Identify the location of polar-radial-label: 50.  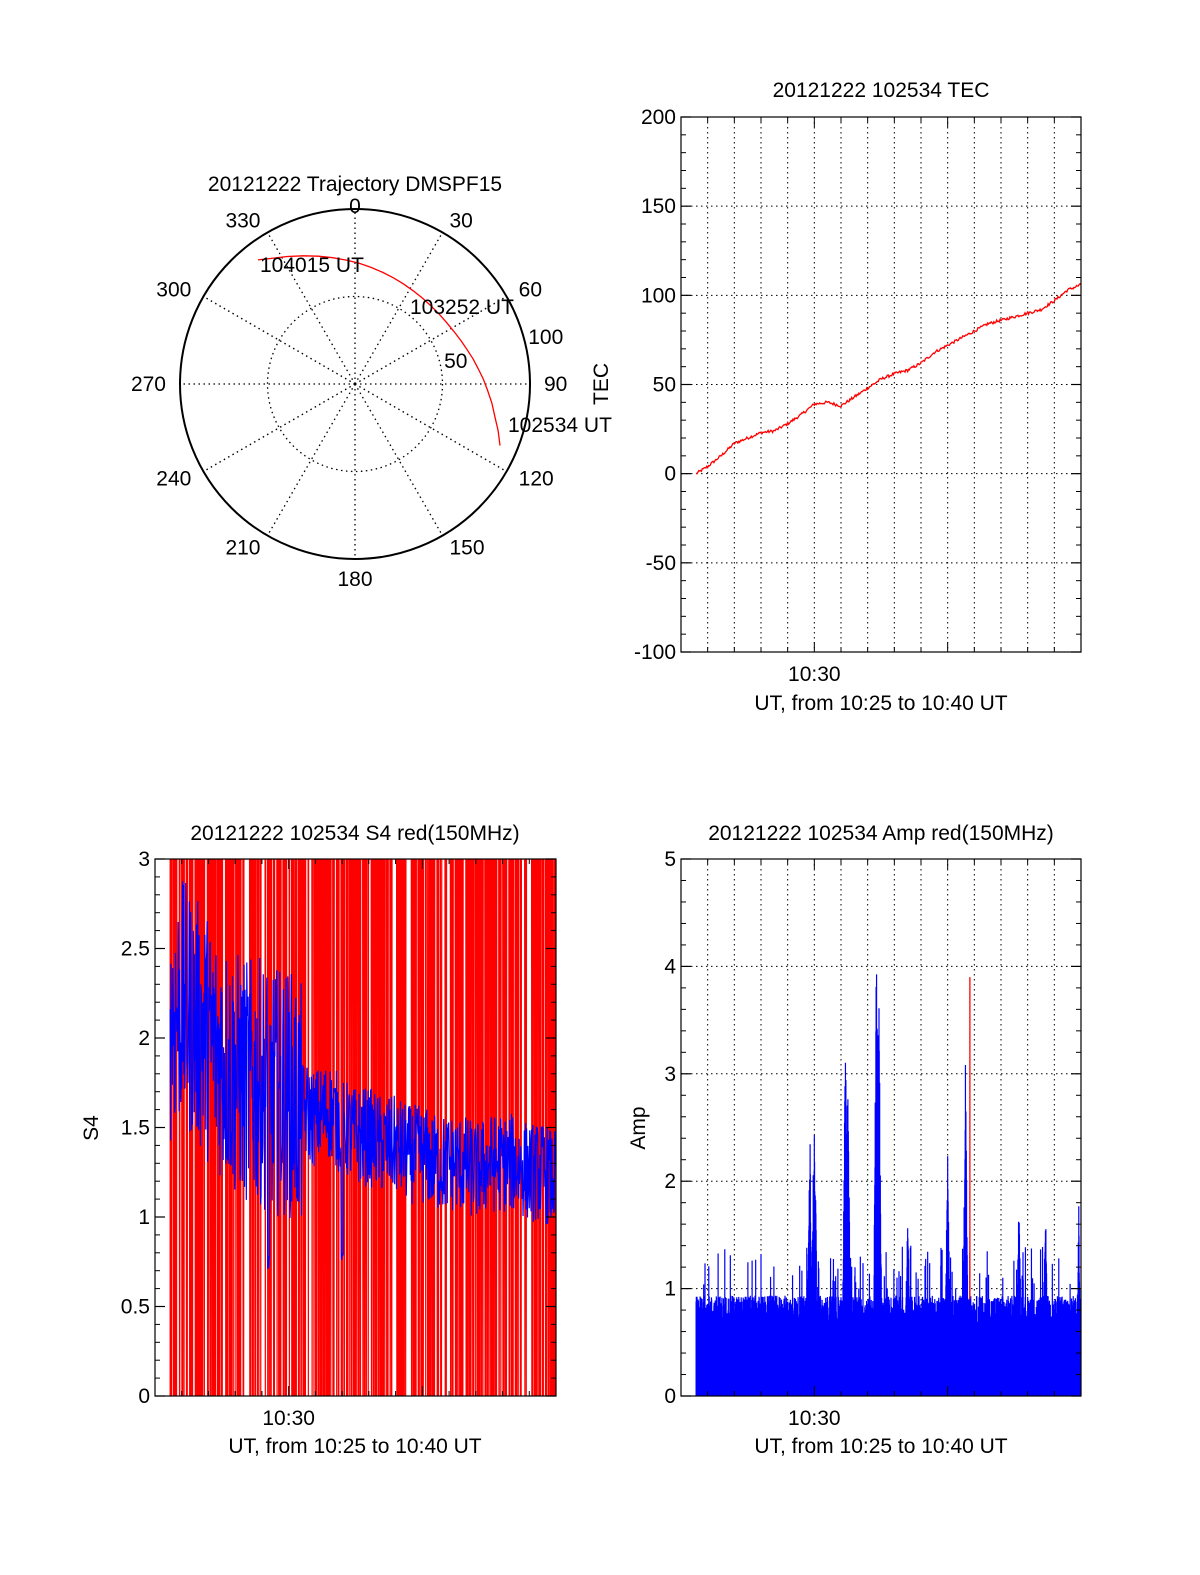
(455, 361).